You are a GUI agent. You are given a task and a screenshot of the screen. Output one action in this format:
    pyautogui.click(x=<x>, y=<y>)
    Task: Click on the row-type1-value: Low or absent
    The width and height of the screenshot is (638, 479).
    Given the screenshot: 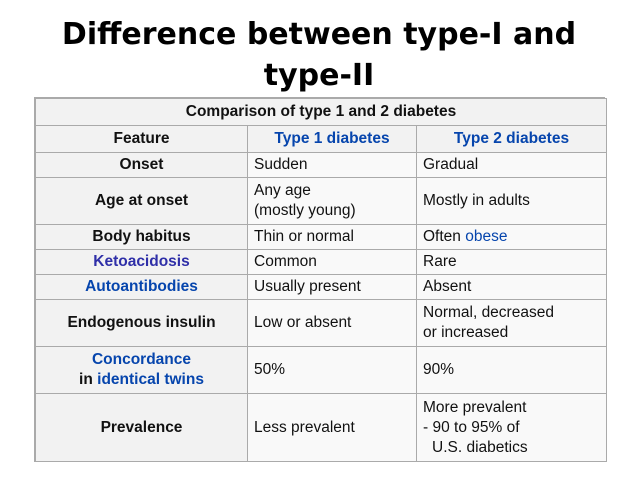 What is the action you would take?
    pyautogui.click(x=332, y=323)
    